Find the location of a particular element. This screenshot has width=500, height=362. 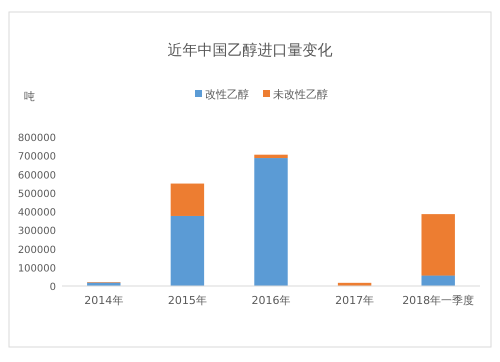

x-tick-label: 2018年一季度 is located at coordinates (438, 300).